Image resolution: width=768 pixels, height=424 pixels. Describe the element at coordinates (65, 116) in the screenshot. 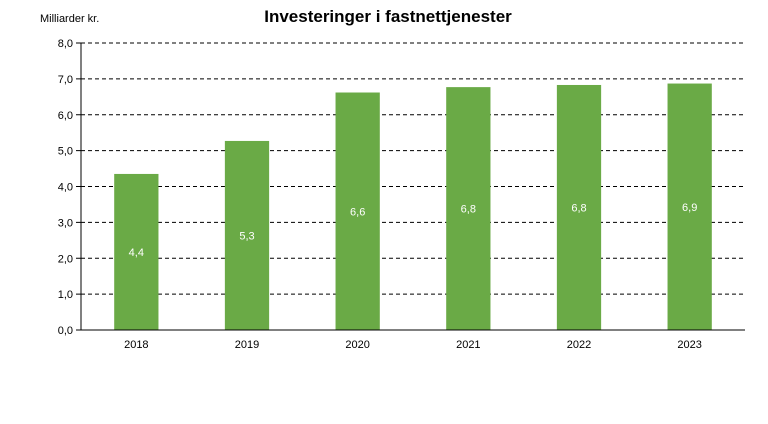

I see `y-tick-label: 6,0` at that location.